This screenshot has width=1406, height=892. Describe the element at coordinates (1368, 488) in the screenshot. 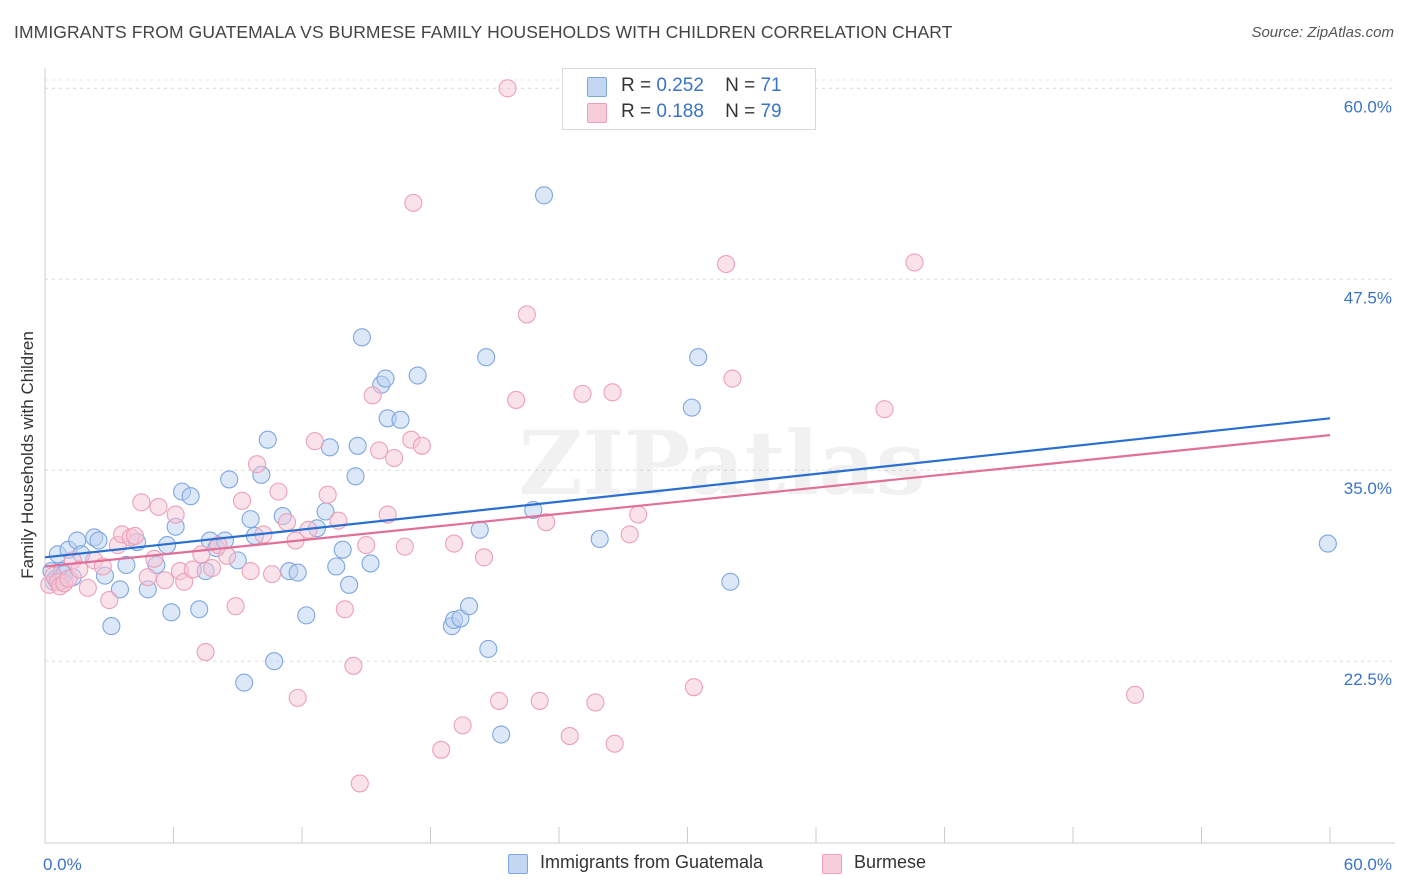

I see `y-tick-label: 35.0%` at that location.